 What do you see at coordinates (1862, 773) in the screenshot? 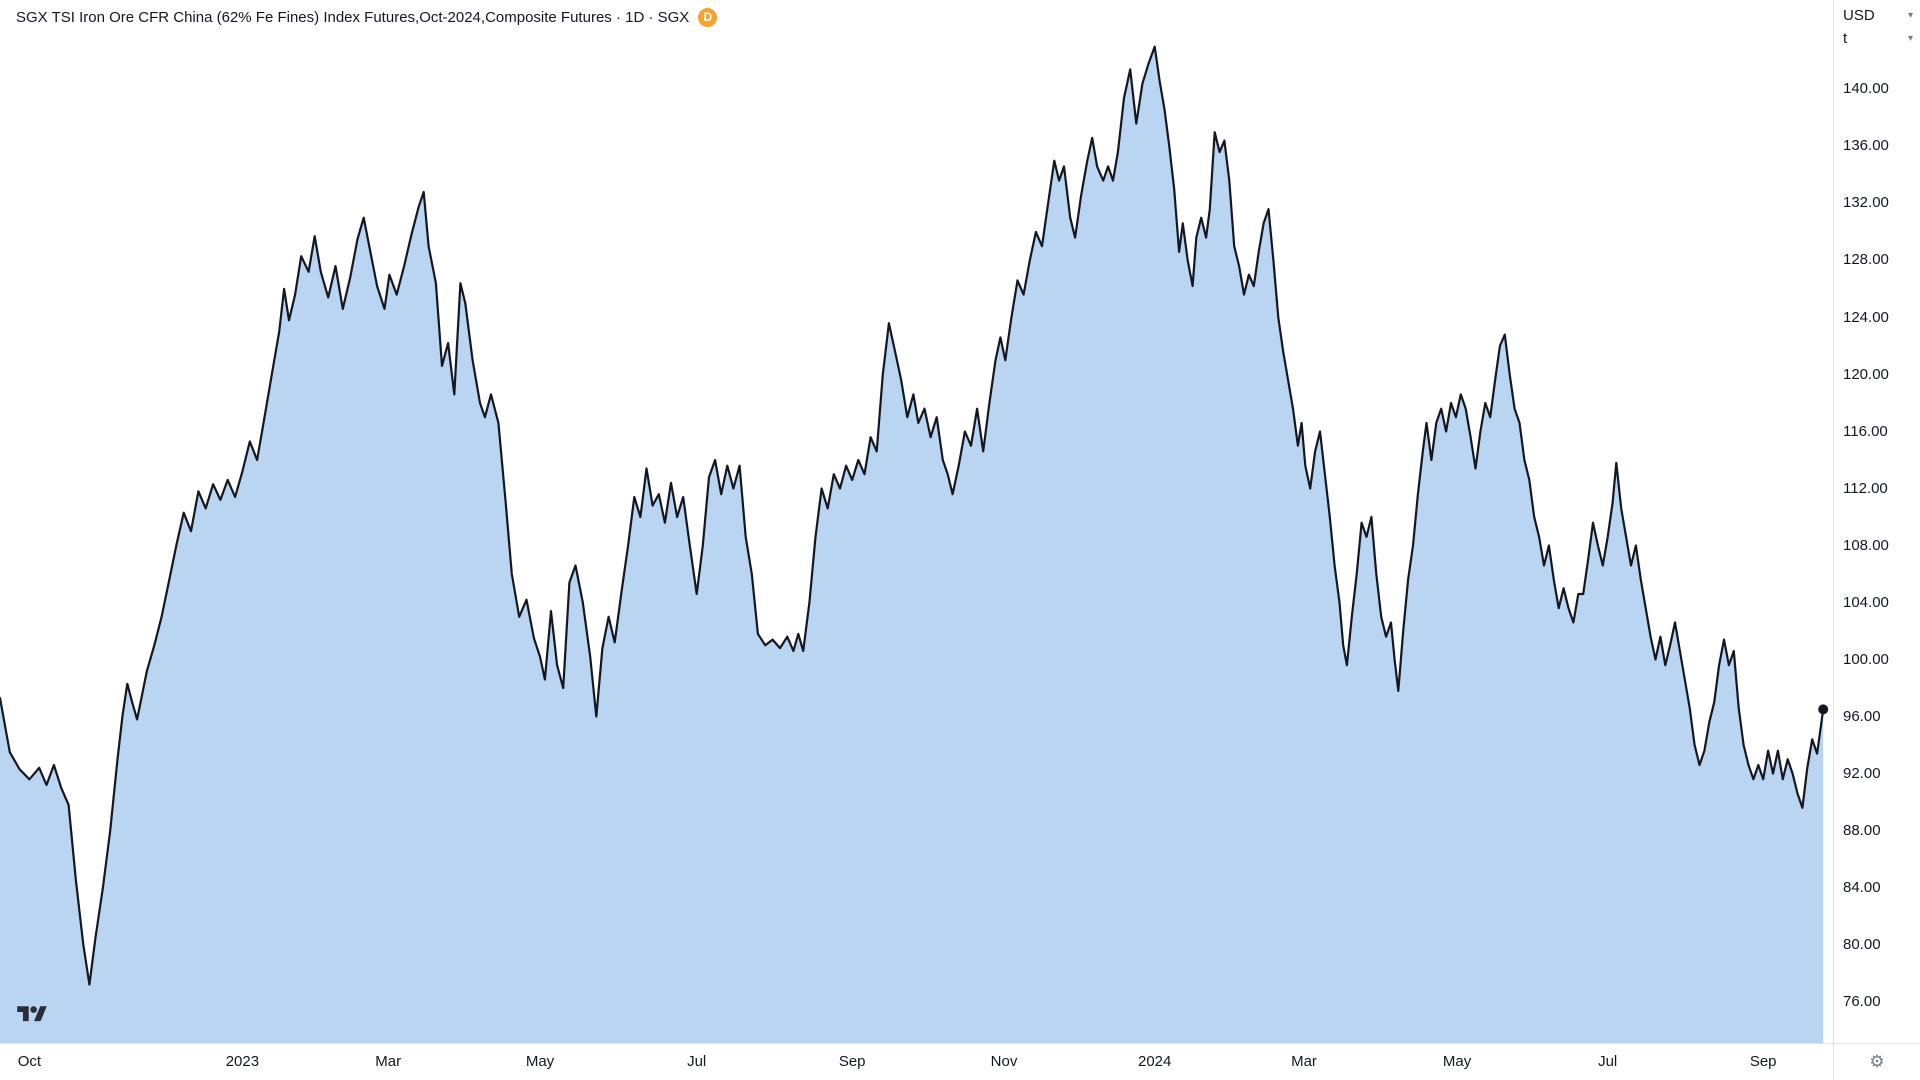
I see `price-tick-label: 92.00` at bounding box center [1862, 773].